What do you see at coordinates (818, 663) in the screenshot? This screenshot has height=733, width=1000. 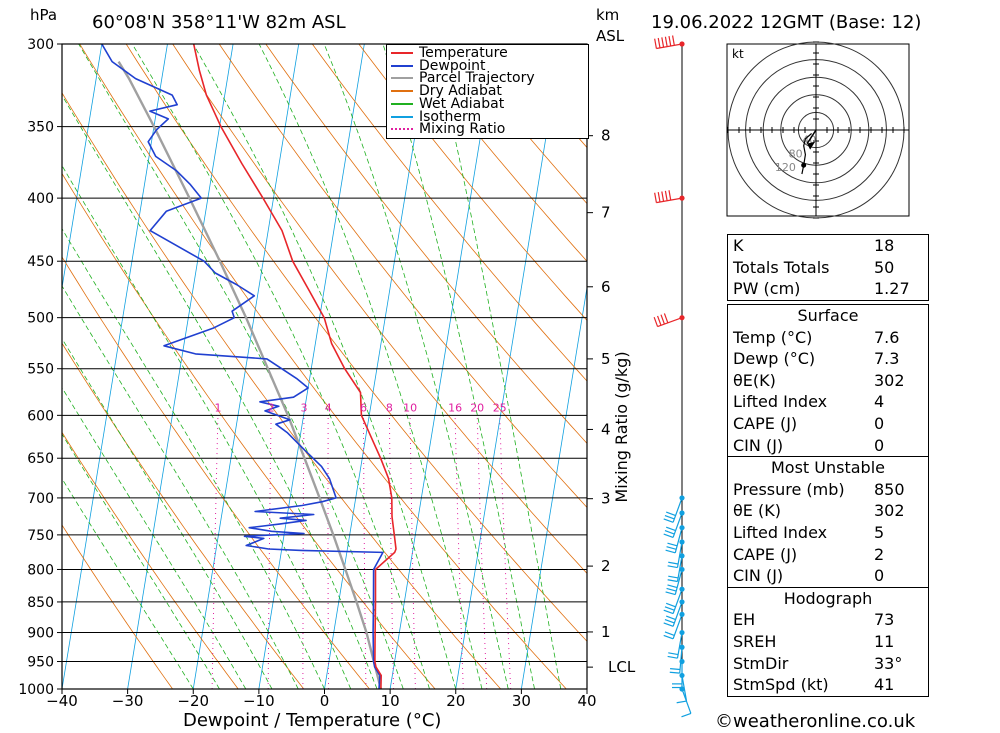 I see `hodo-row: StmDir 33°` at bounding box center [818, 663].